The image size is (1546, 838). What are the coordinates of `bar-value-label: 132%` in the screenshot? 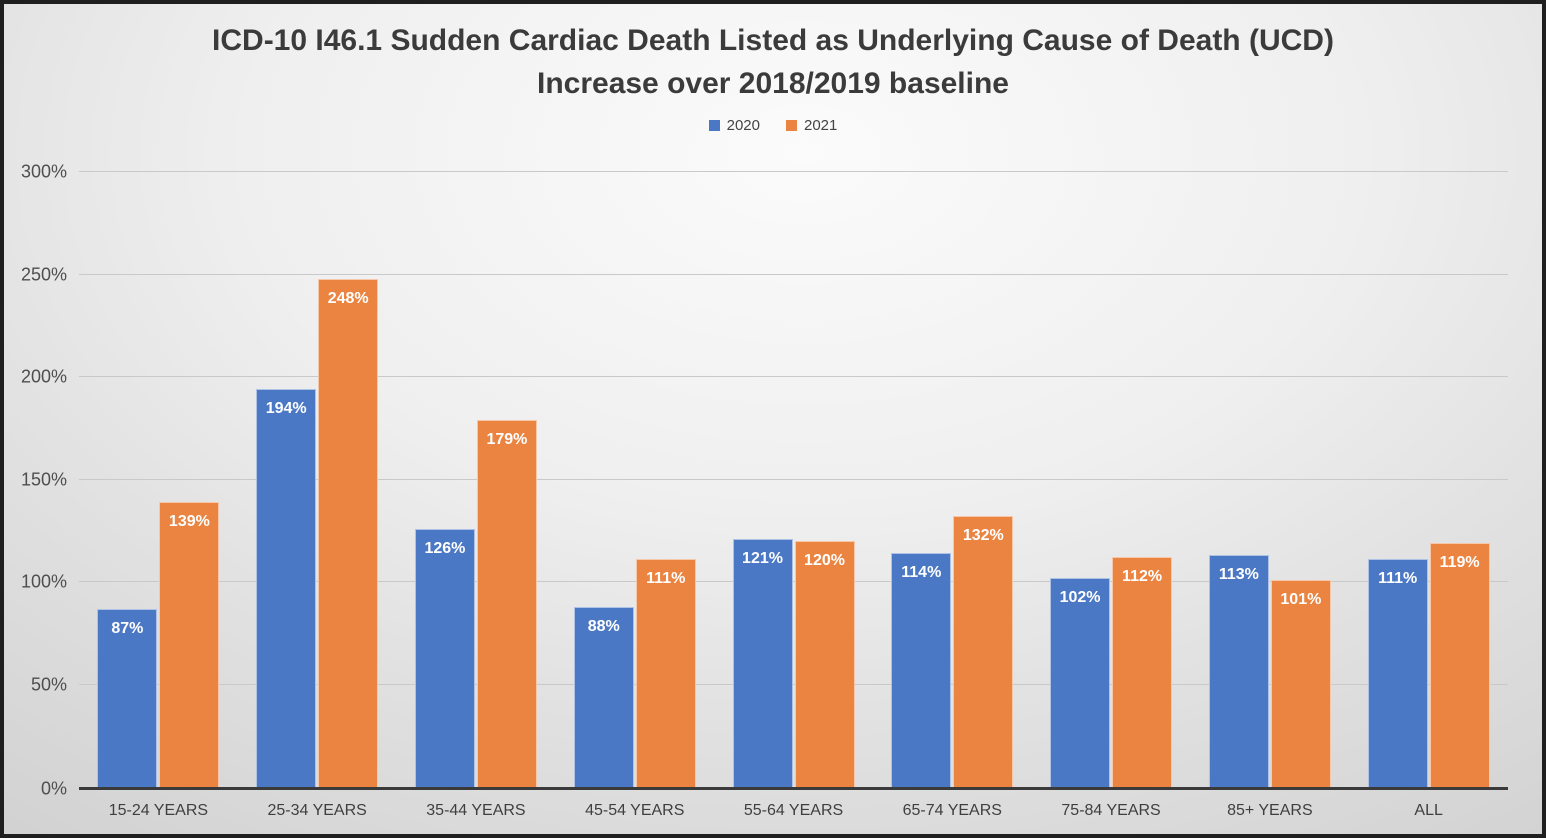 It's located at (983, 536).